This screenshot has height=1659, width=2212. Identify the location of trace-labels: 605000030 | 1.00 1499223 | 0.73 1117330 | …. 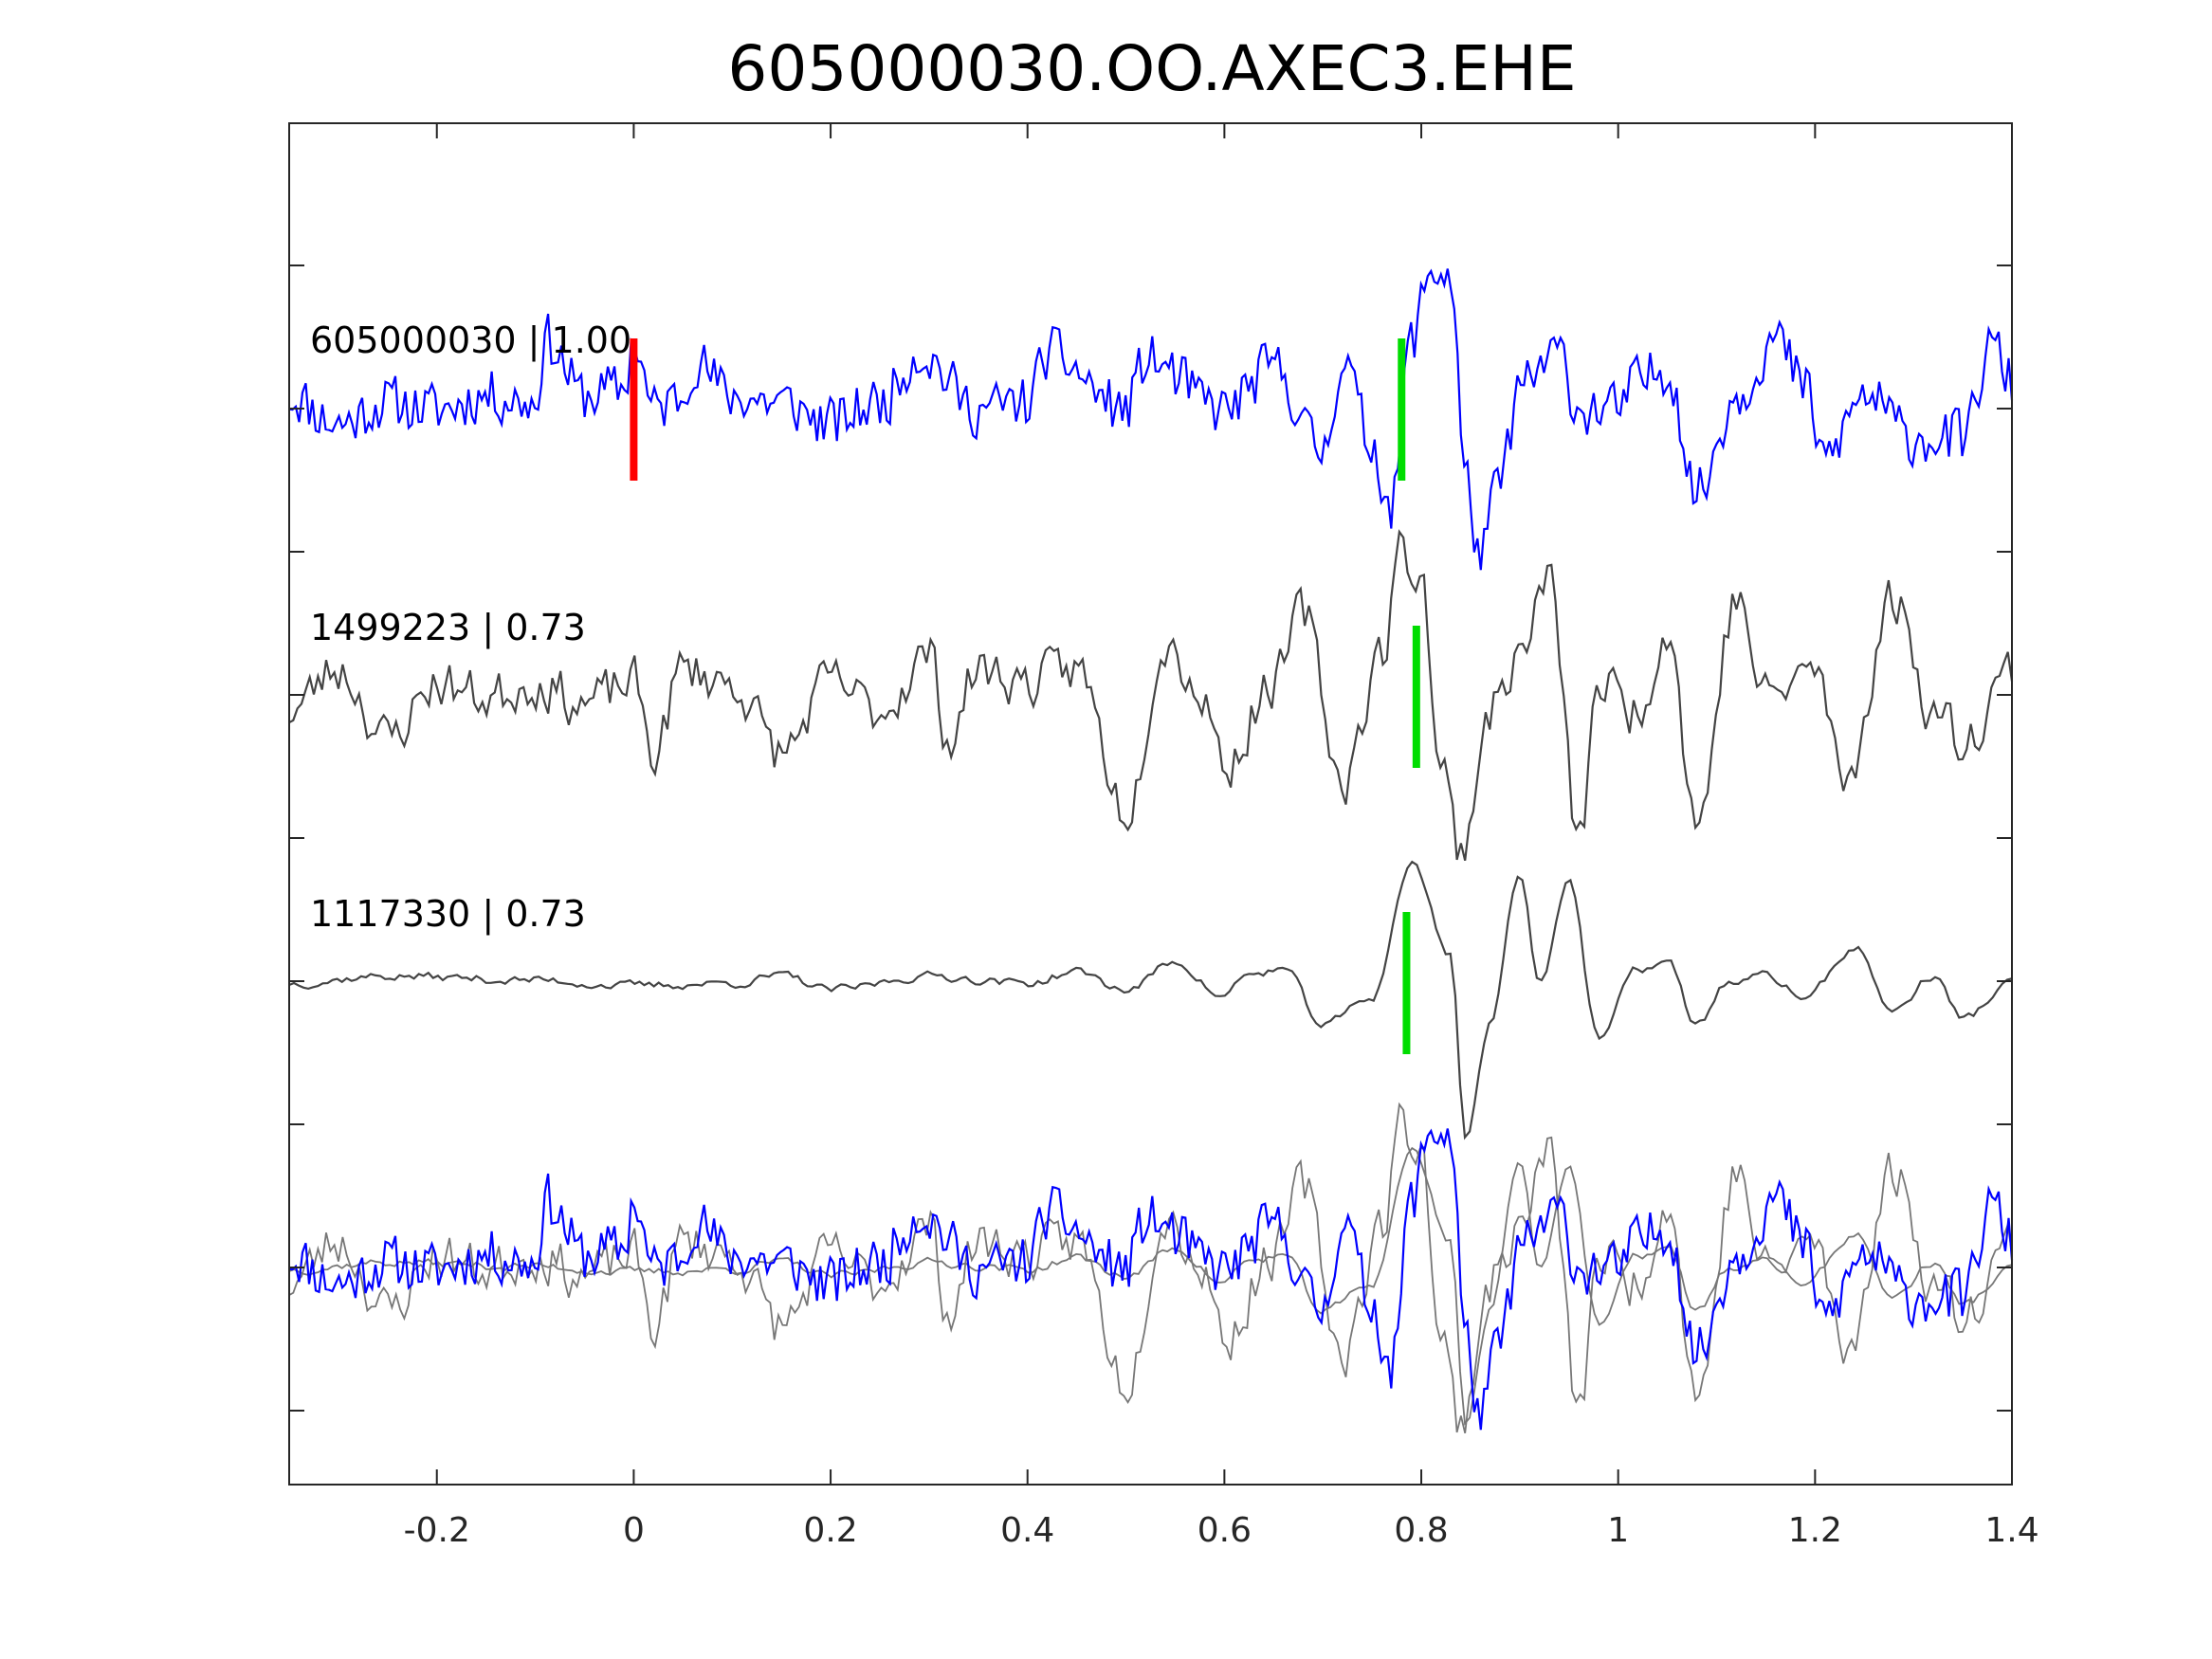
(470, 627).